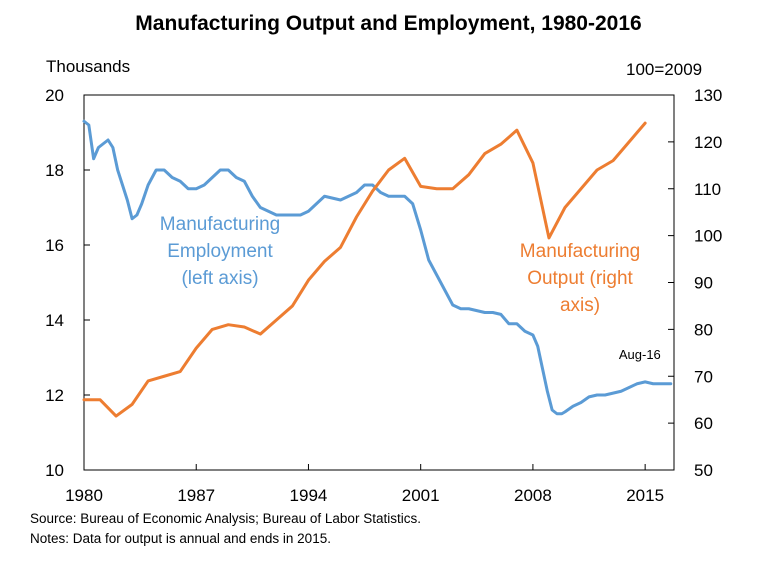  I want to click on series-label-output: Output (right, so click(580, 278).